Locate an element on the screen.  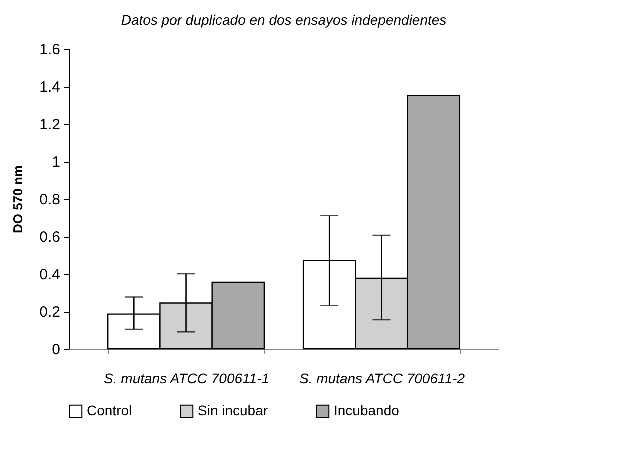
y-tick-label: 1.2 is located at coordinates (50, 125).